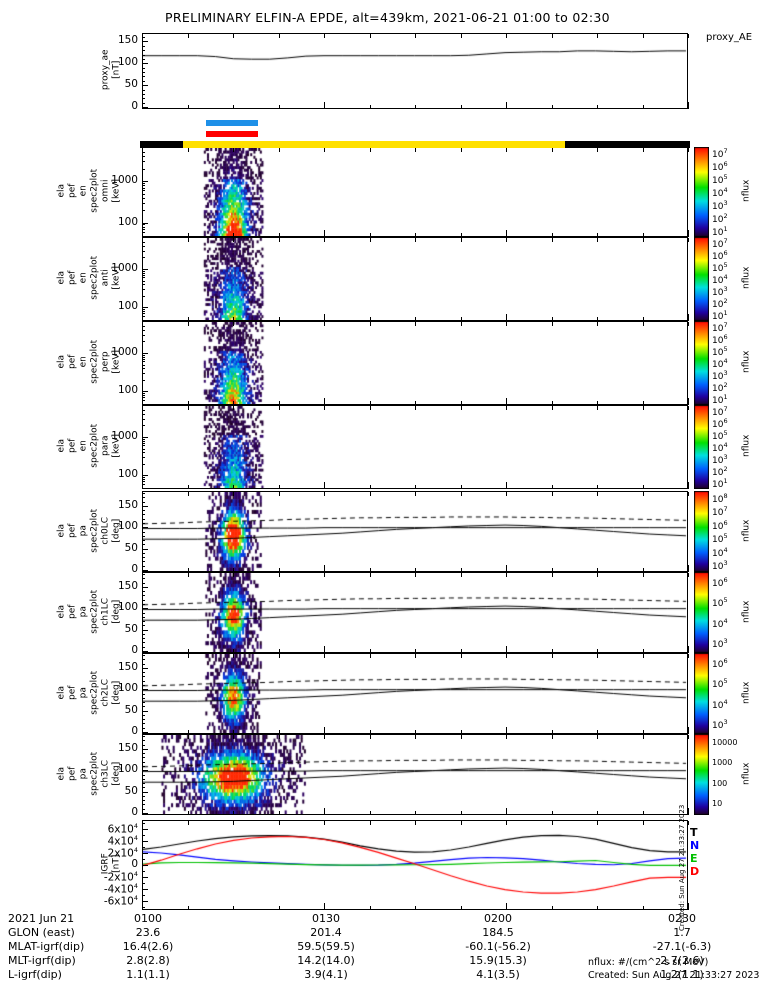 The height and width of the screenshot is (1000, 775). I want to click on colorbar-pa_ch3, so click(701, 774).